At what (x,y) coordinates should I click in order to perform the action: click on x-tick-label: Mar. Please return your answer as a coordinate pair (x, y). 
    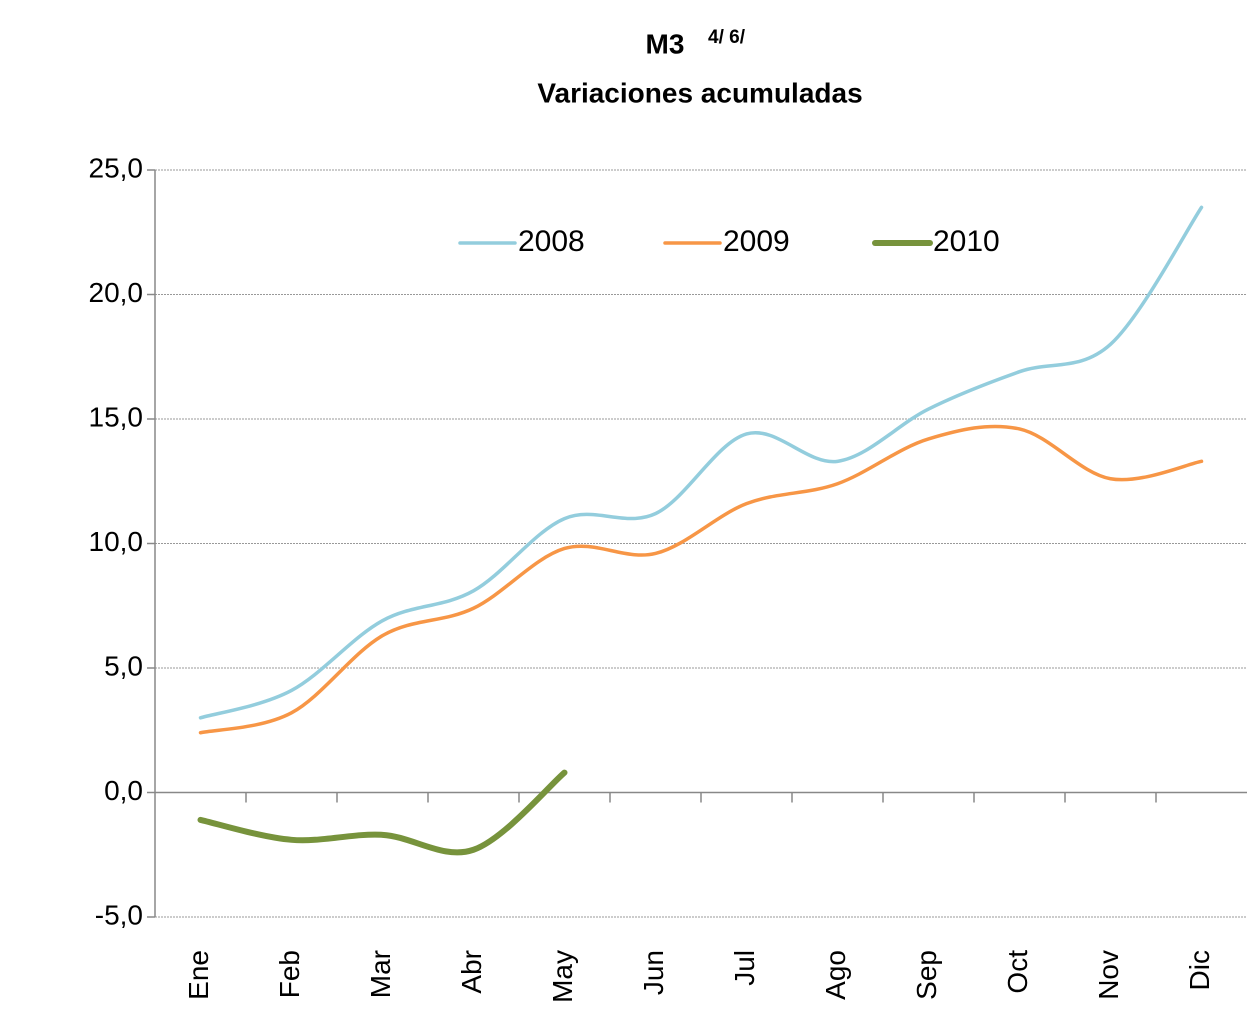
    Looking at the image, I should click on (380, 974).